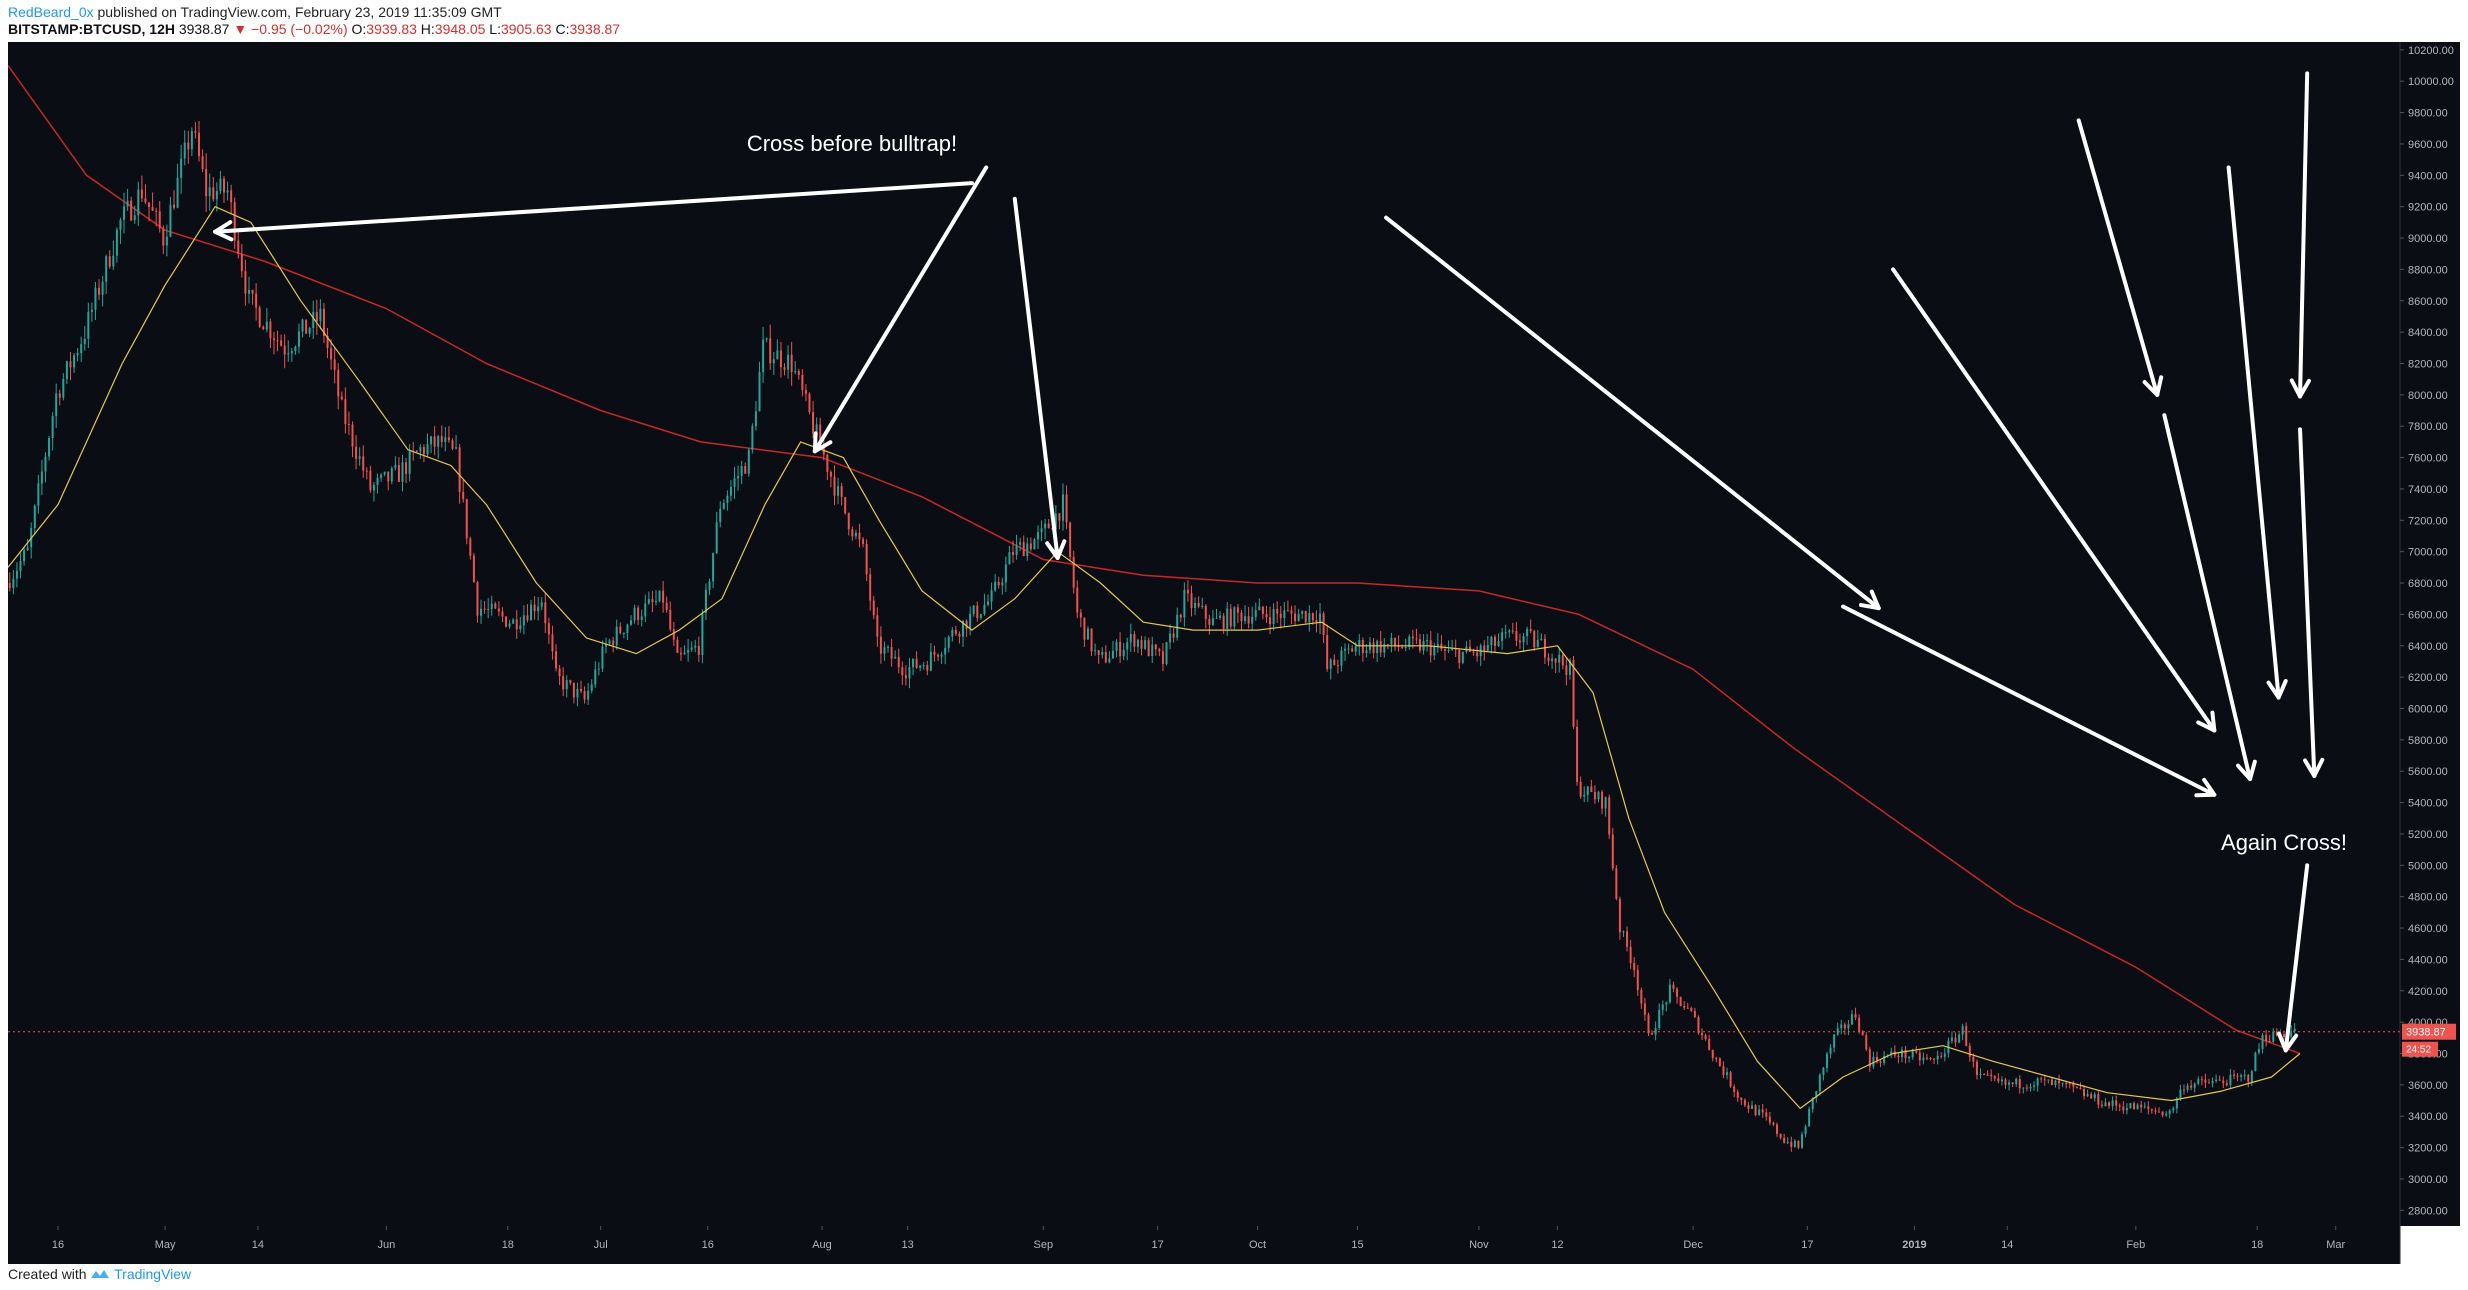 This screenshot has width=2468, height=1290. What do you see at coordinates (2420, 1049) in the screenshot?
I see `countdown-tag` at bounding box center [2420, 1049].